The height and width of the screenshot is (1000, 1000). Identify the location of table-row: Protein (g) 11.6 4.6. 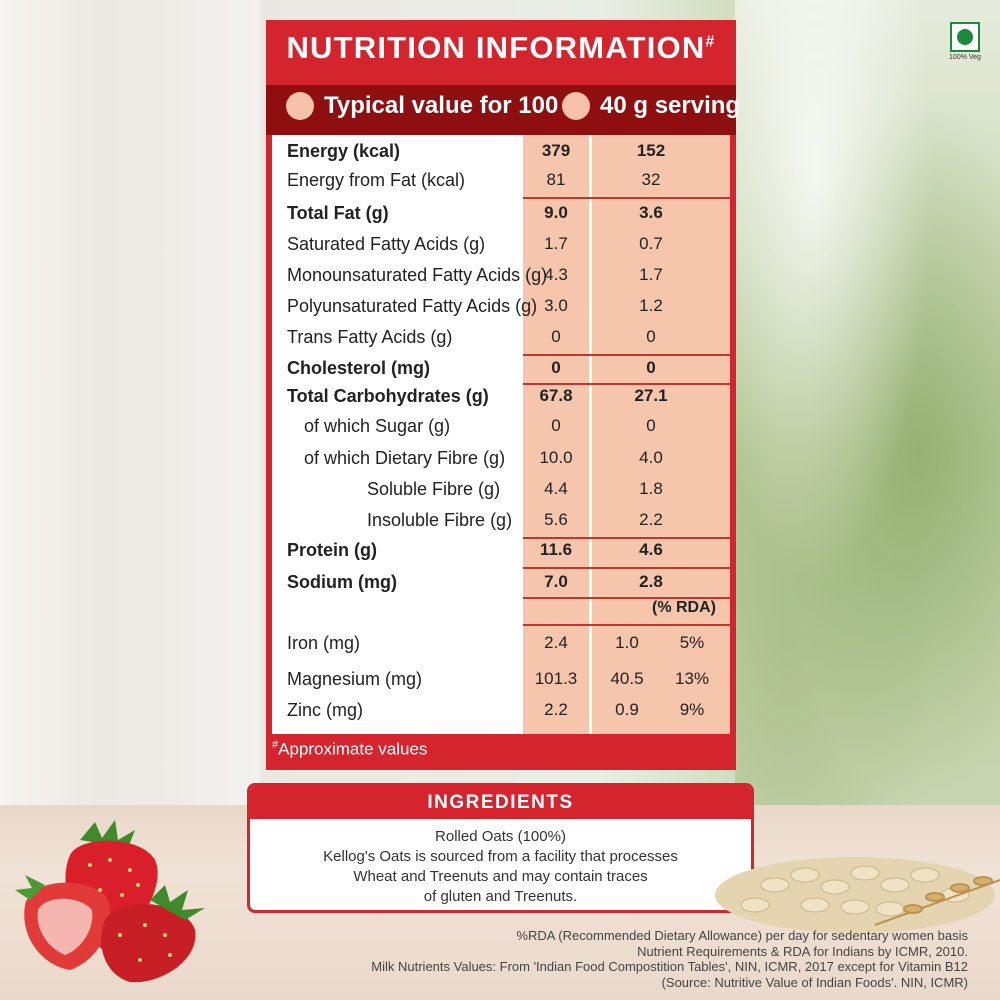
(475, 550).